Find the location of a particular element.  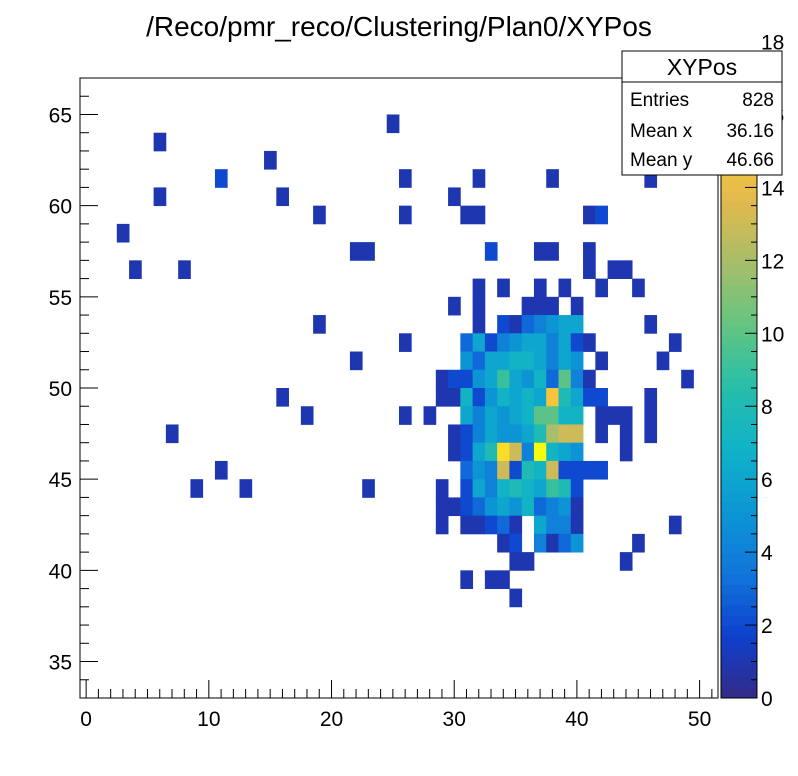

stats-box-frame is located at coordinates (702, 113).